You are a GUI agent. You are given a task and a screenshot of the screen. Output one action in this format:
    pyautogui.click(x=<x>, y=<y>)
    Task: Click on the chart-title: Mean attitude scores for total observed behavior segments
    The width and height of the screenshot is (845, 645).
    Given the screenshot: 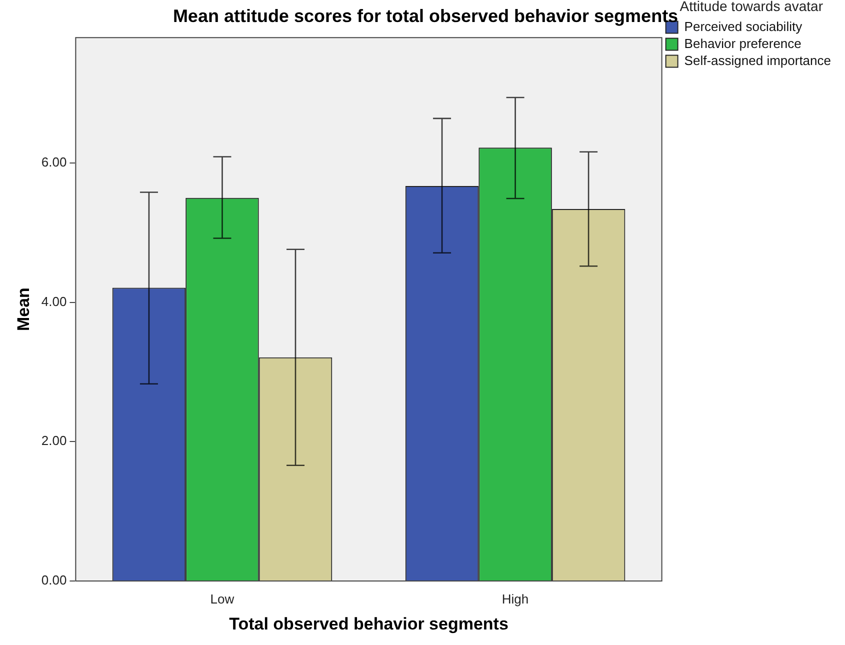 What is the action you would take?
    pyautogui.click(x=425, y=16)
    